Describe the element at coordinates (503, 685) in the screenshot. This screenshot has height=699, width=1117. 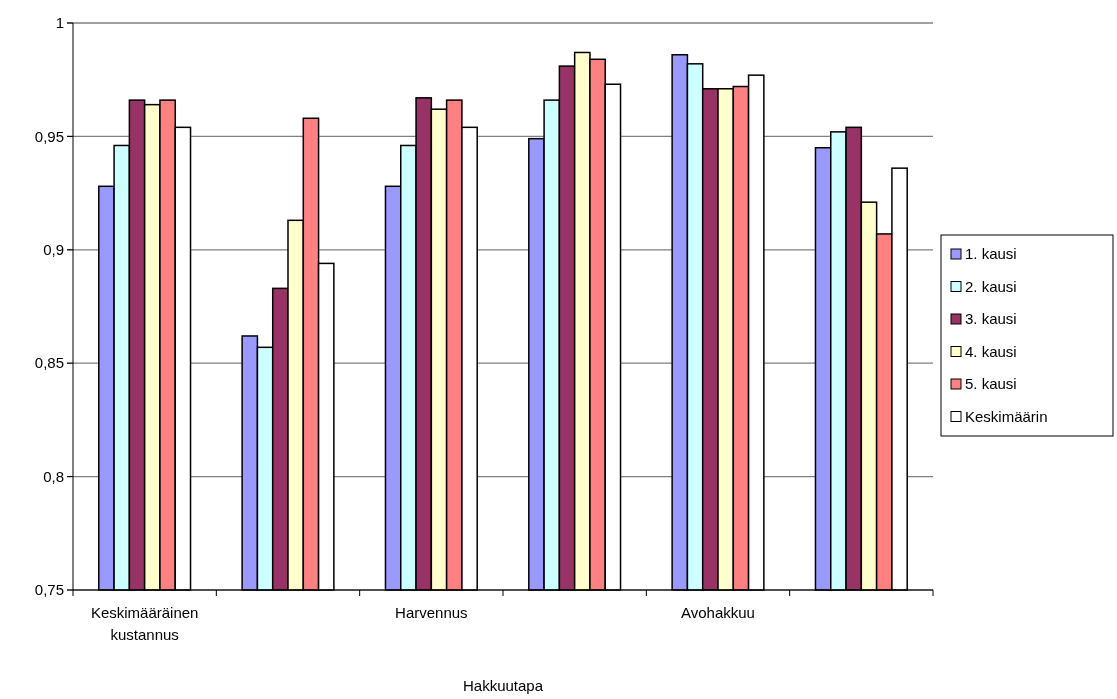
I see `x-axis-title: Hakkuutapa` at that location.